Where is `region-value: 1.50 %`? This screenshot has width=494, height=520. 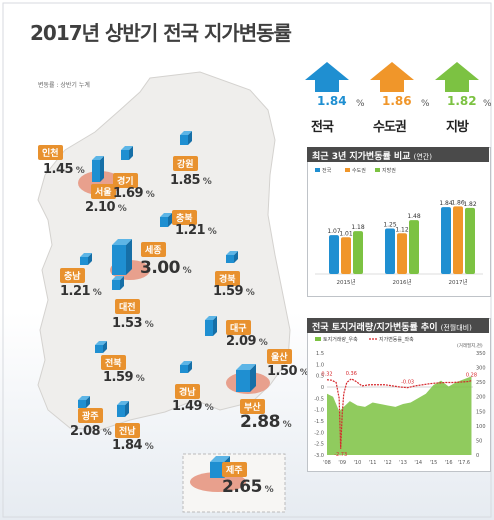 region-value: 1.50 % is located at coordinates (288, 371).